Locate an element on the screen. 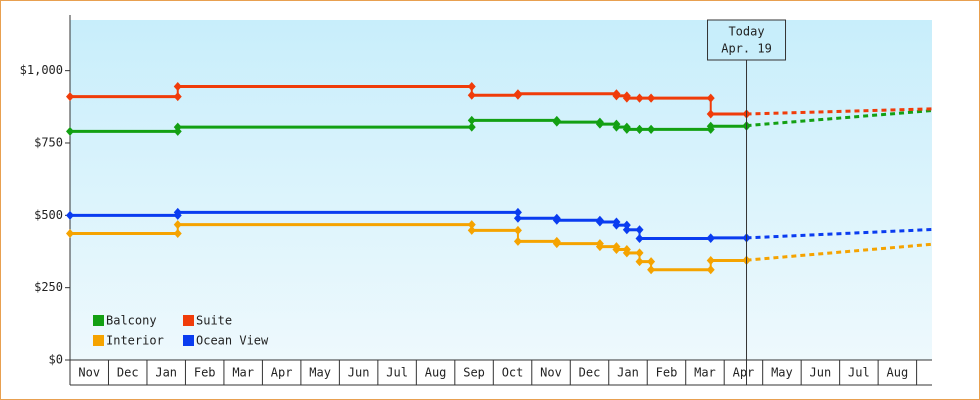 Image resolution: width=980 pixels, height=400 pixels. x-tick-label: Sep is located at coordinates (474, 373).